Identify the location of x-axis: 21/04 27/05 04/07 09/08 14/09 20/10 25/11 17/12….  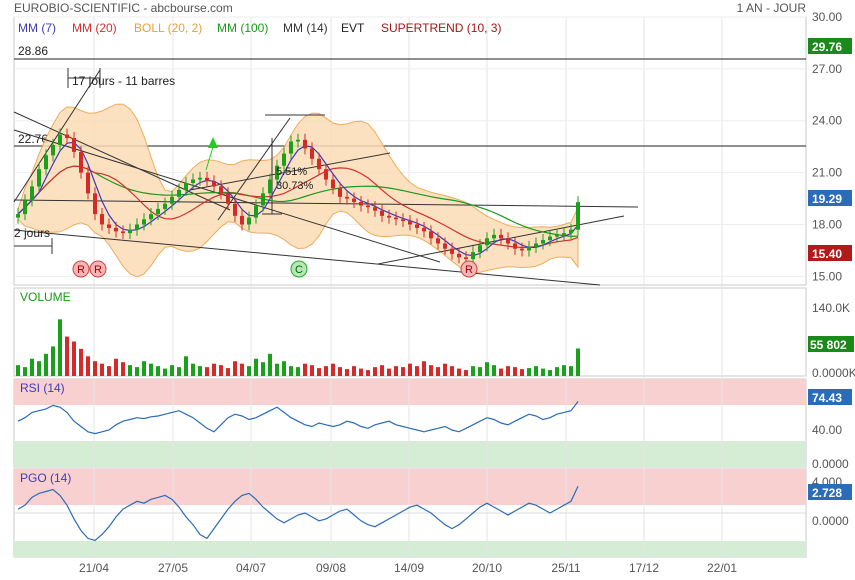
(408, 568).